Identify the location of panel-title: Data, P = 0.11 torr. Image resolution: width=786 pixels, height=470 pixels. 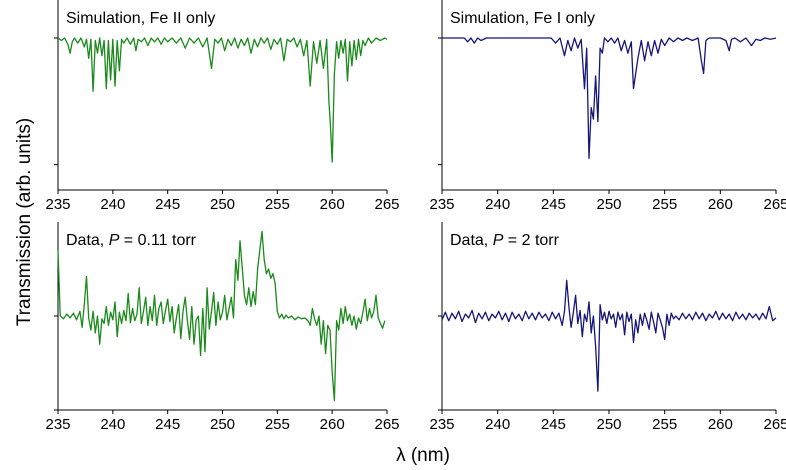
(131, 240).